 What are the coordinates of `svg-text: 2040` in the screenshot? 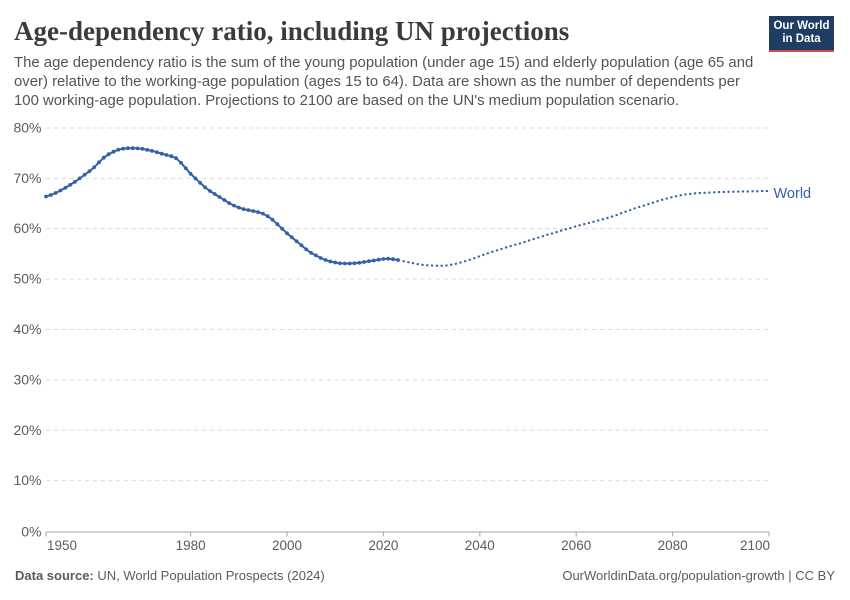 It's located at (480, 545).